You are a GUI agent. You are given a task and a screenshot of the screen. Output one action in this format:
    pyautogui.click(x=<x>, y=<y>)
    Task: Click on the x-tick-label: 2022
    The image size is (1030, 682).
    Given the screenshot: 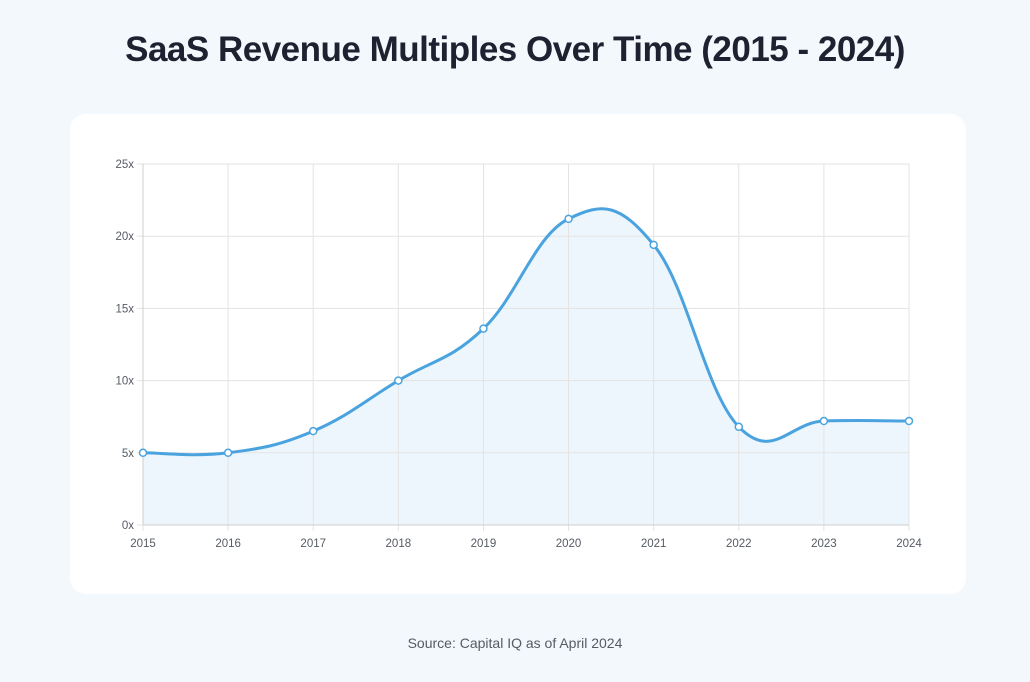 What is the action you would take?
    pyautogui.click(x=739, y=544)
    